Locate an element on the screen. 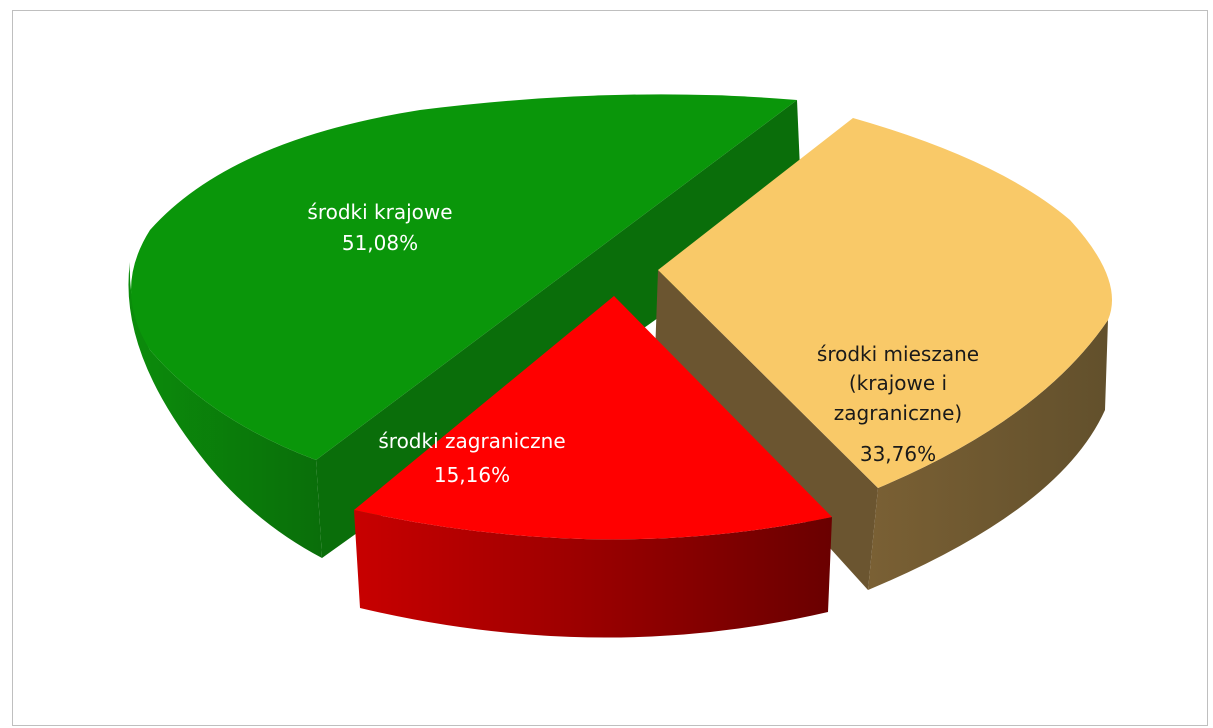 Image resolution: width=1213 pixels, height=728 pixels. label-krajowe-name: środki krajowe is located at coordinates (379, 212).